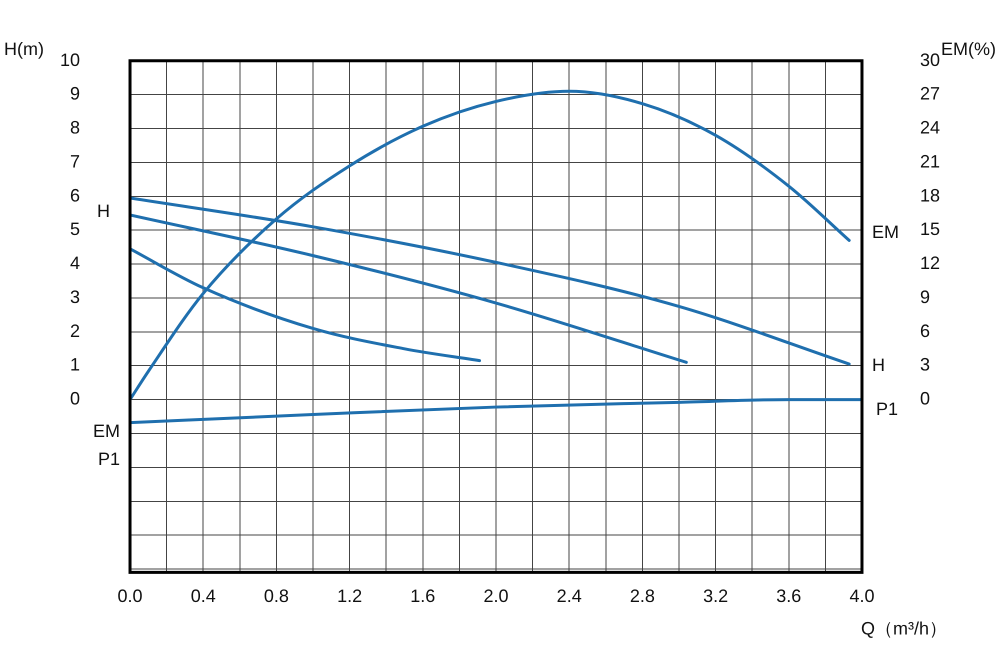  Describe the element at coordinates (925, 296) in the screenshot. I see `y2-tick-label: 9` at that location.